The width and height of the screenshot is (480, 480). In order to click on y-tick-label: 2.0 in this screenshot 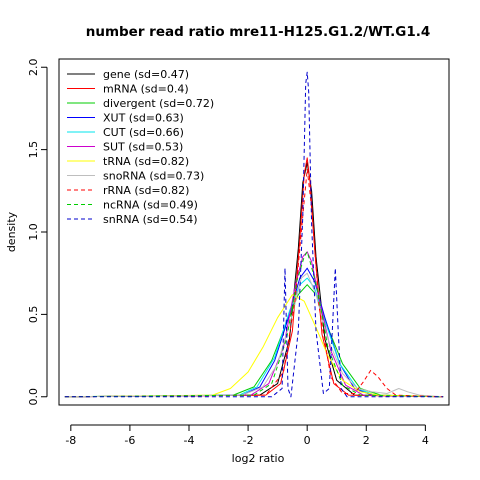, I will do `click(33, 67)`.